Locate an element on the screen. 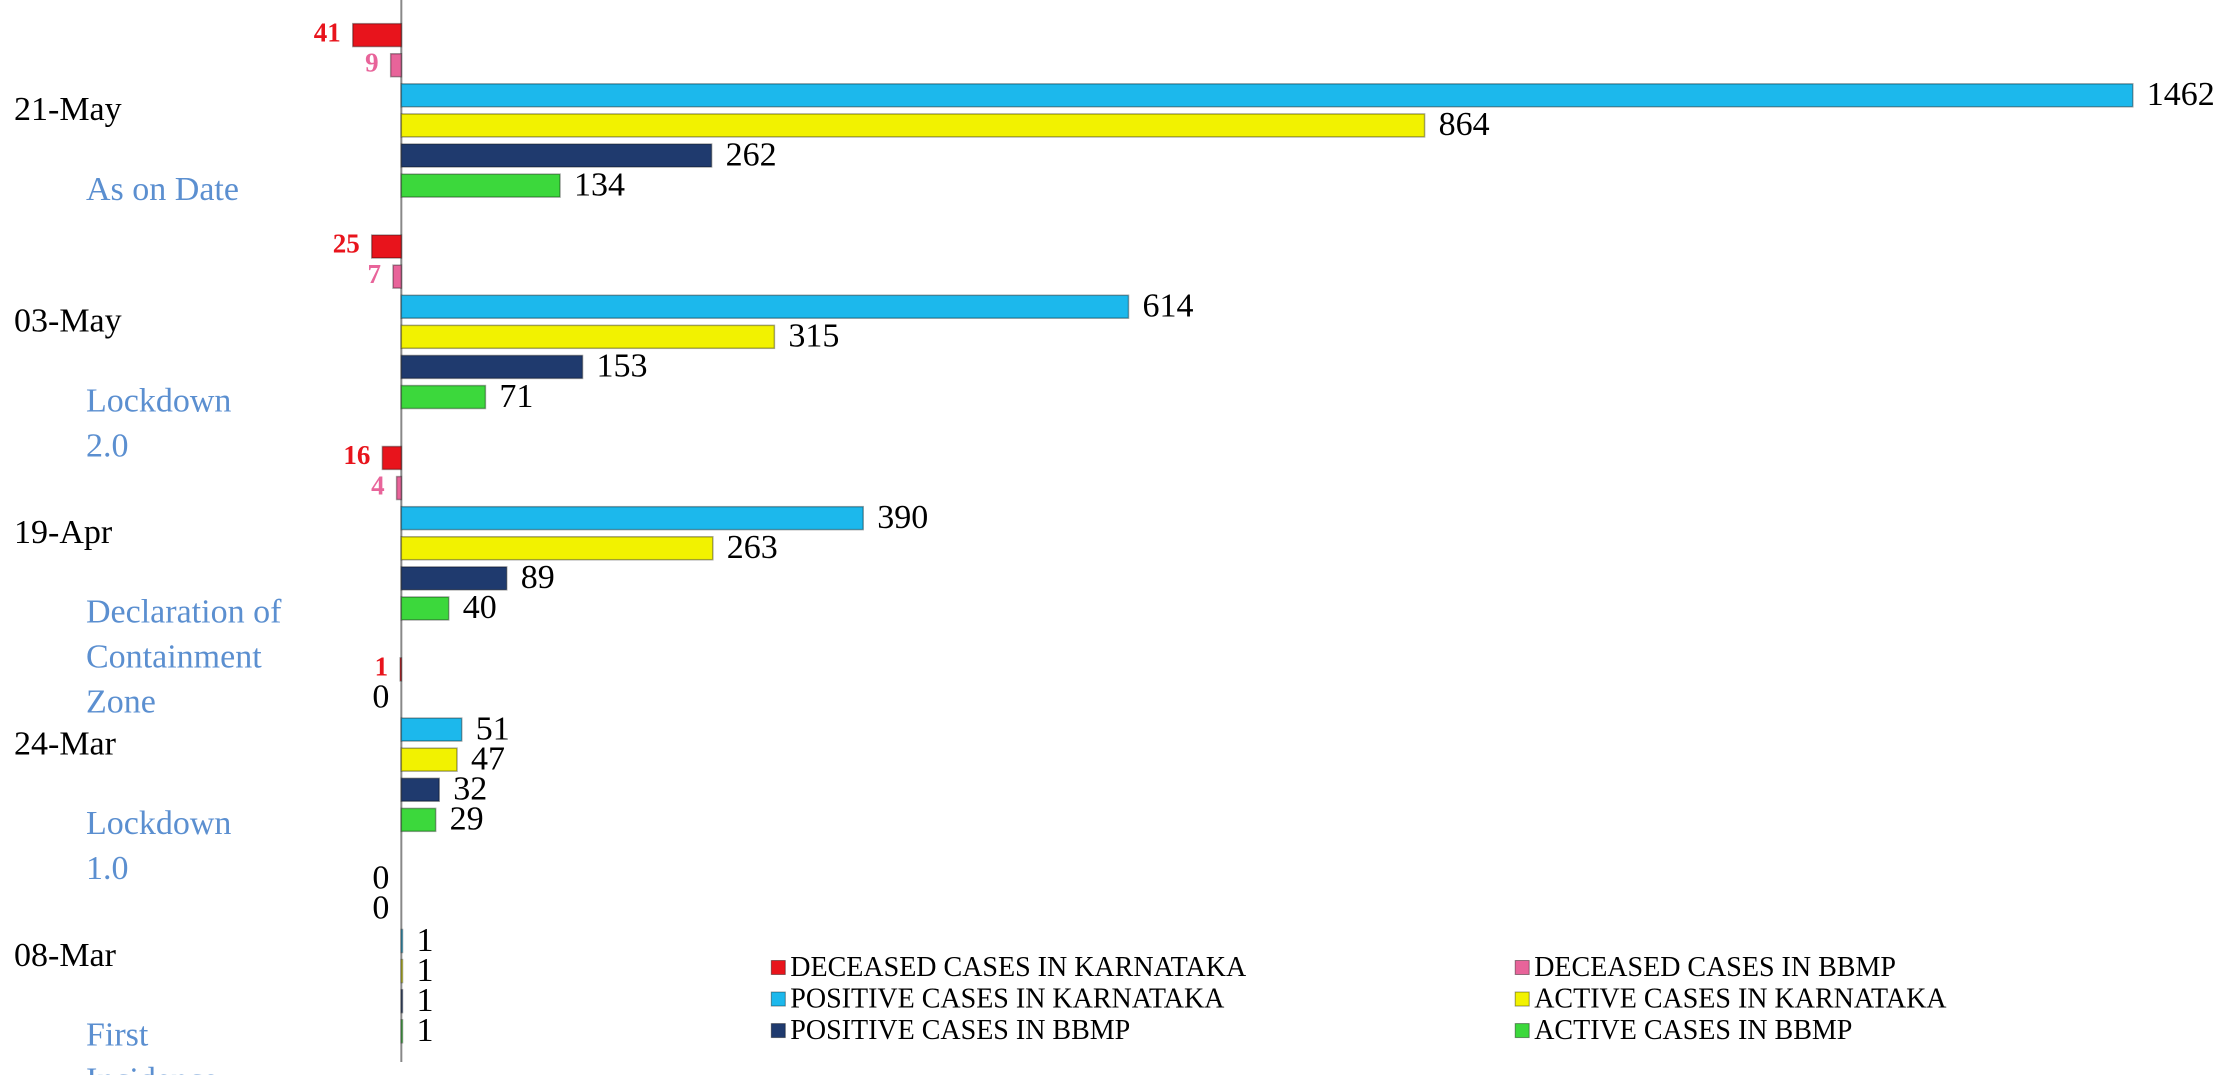 The image size is (2236, 1075). value-label: 25 is located at coordinates (346, 244).